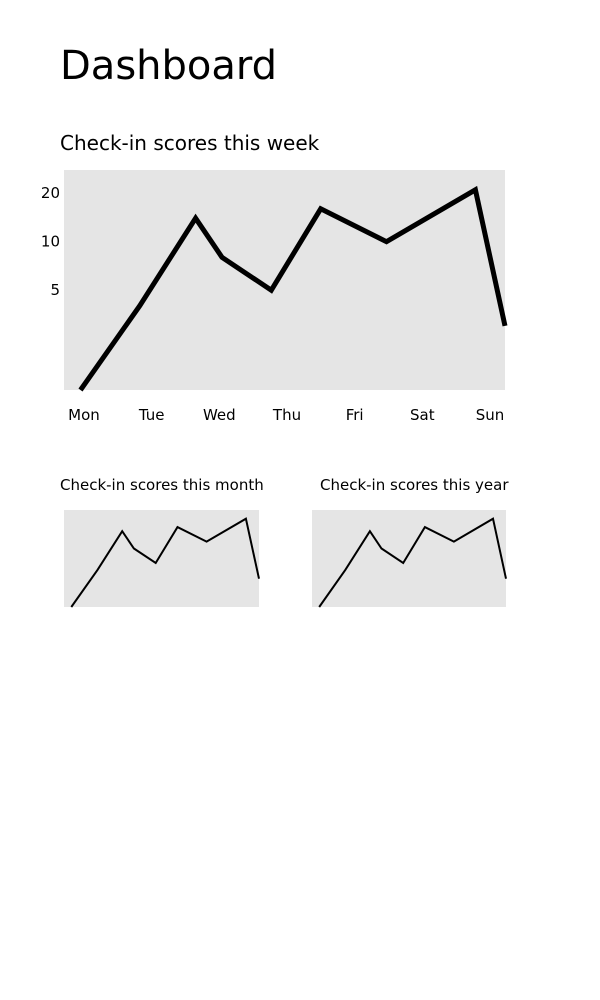  I want to click on x-tick-label: Sat, so click(422, 415).